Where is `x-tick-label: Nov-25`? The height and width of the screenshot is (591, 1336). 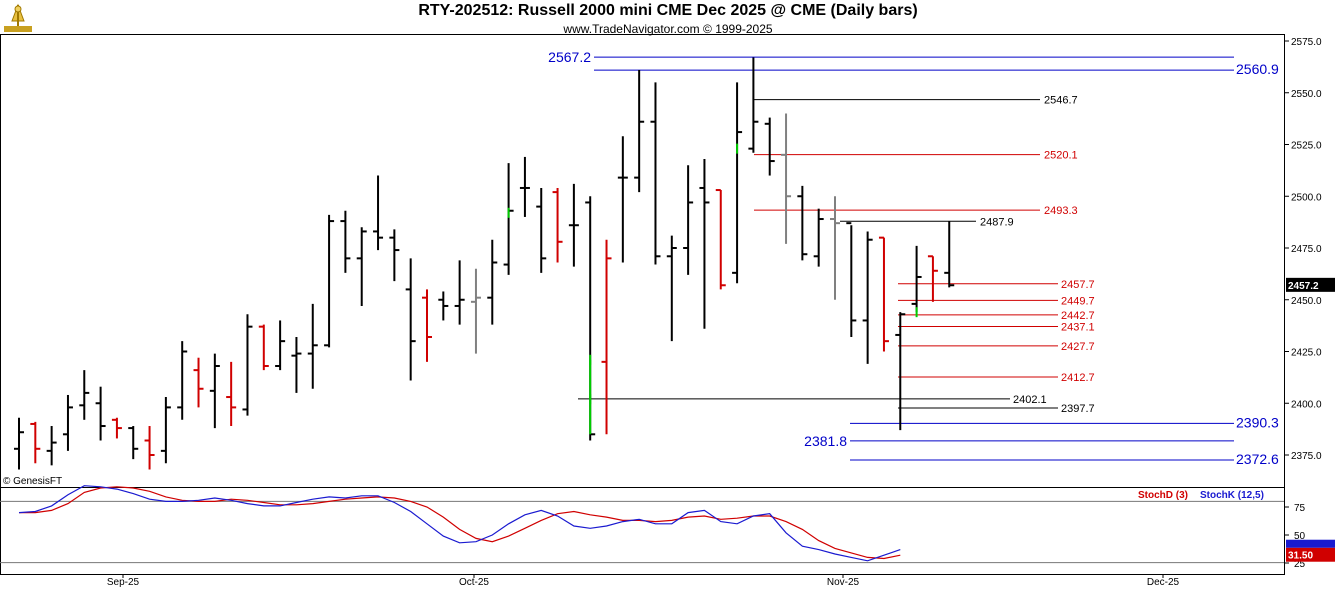
x-tick-label: Nov-25 is located at coordinates (843, 582).